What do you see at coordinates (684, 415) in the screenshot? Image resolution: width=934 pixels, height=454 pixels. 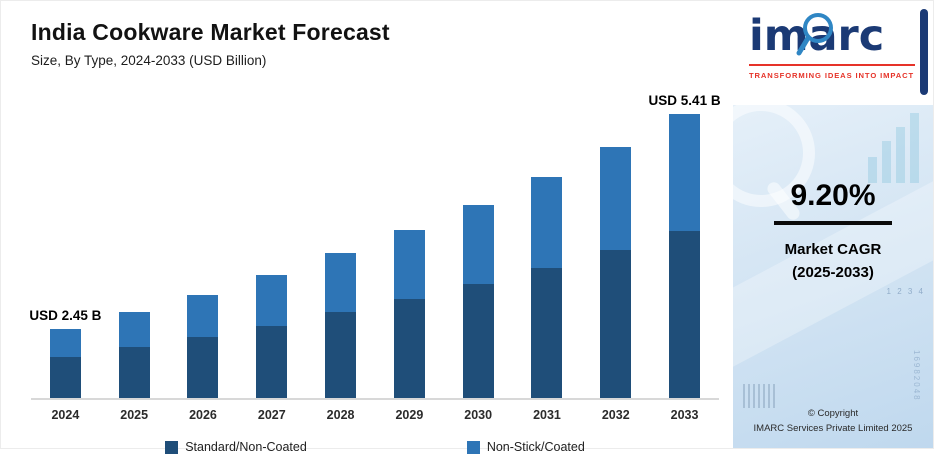 I see `x-axis-label-2033: 2033` at bounding box center [684, 415].